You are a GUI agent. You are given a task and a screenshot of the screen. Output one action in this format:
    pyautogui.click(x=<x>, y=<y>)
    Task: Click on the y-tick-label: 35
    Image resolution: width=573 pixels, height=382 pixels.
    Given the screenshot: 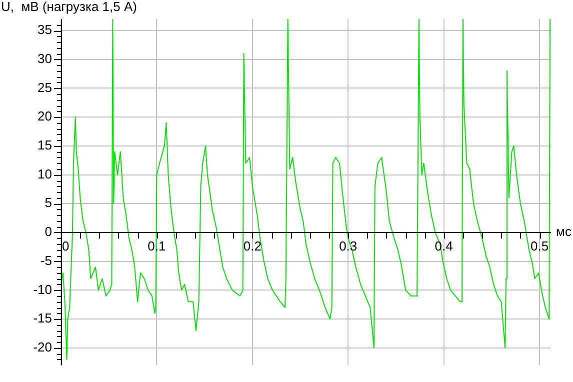 What is the action you would take?
    pyautogui.click(x=45, y=30)
    